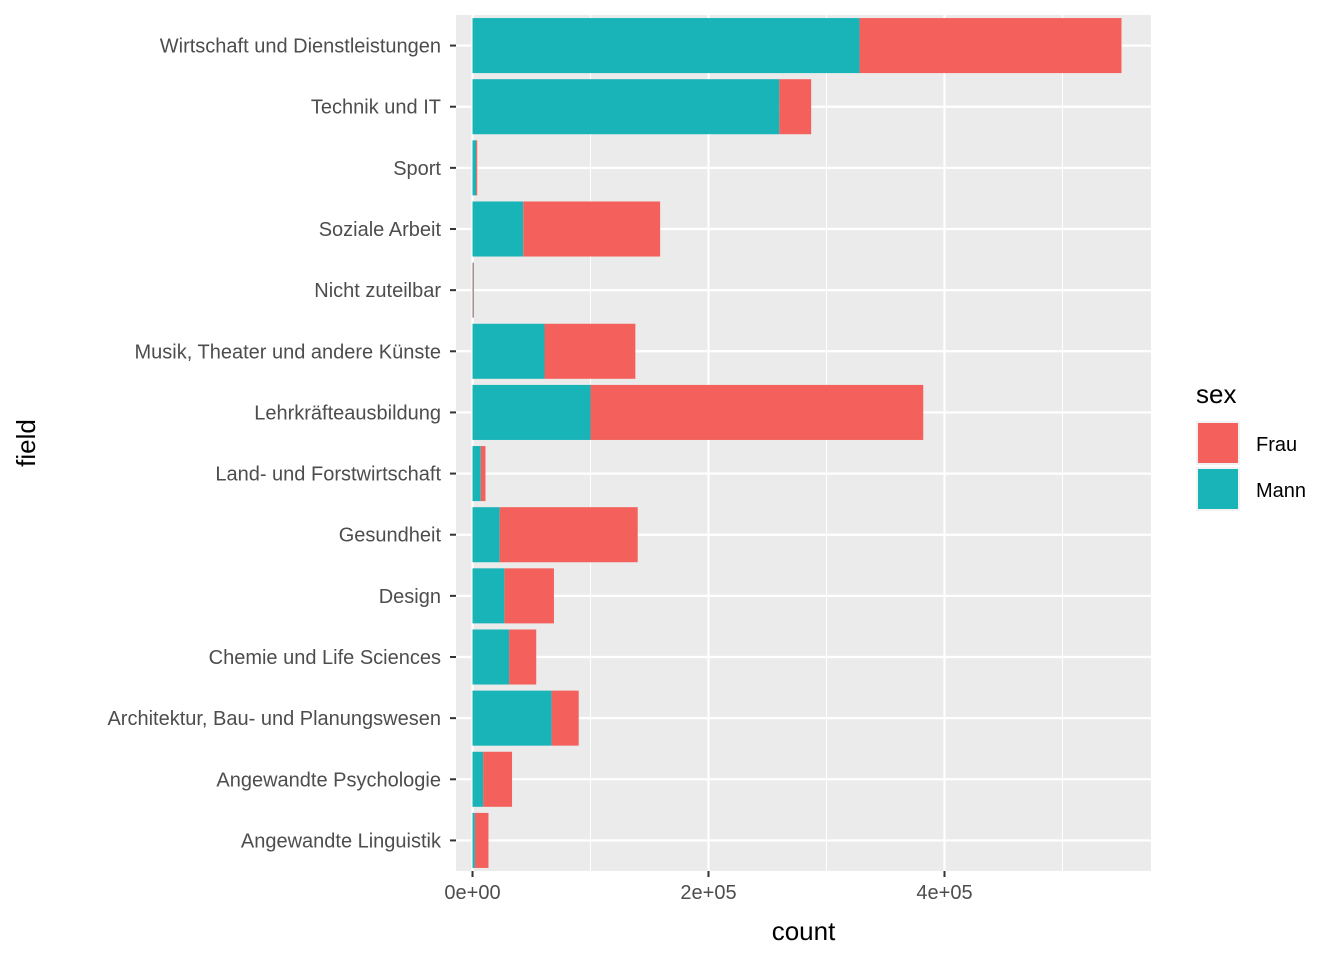  Describe the element at coordinates (708, 893) in the screenshot. I see `x-tick-label: 2e+05` at that location.